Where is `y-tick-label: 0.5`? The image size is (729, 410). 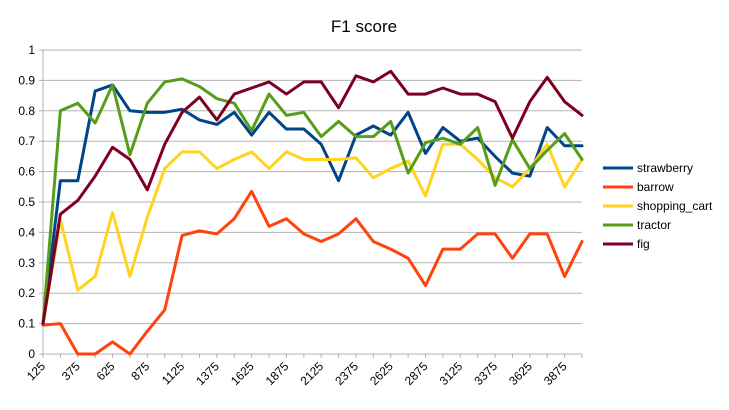
y-tick-label: 0.5 is located at coordinates (26, 202).